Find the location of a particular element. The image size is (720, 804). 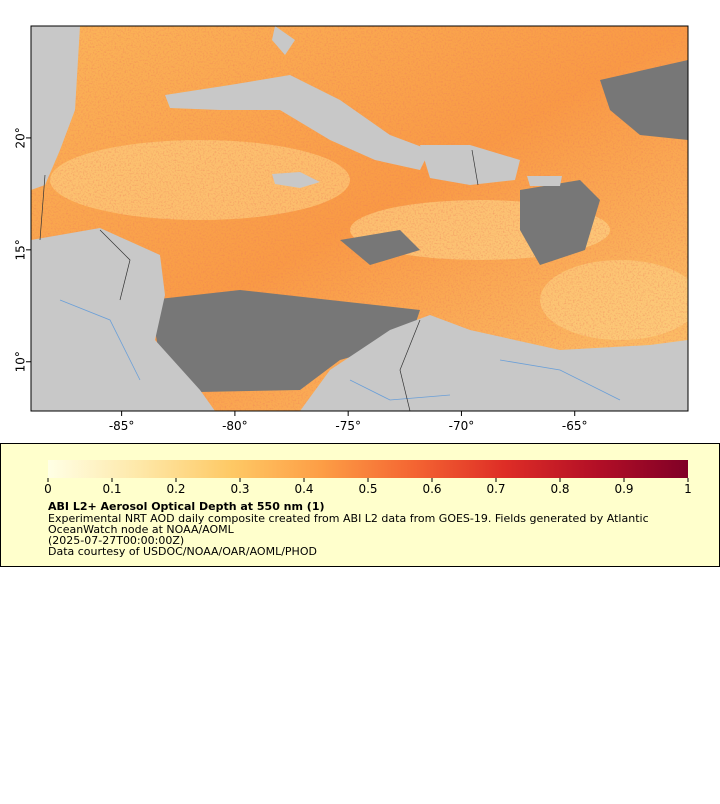

x-tick-label: -75° is located at coordinates (348, 426).